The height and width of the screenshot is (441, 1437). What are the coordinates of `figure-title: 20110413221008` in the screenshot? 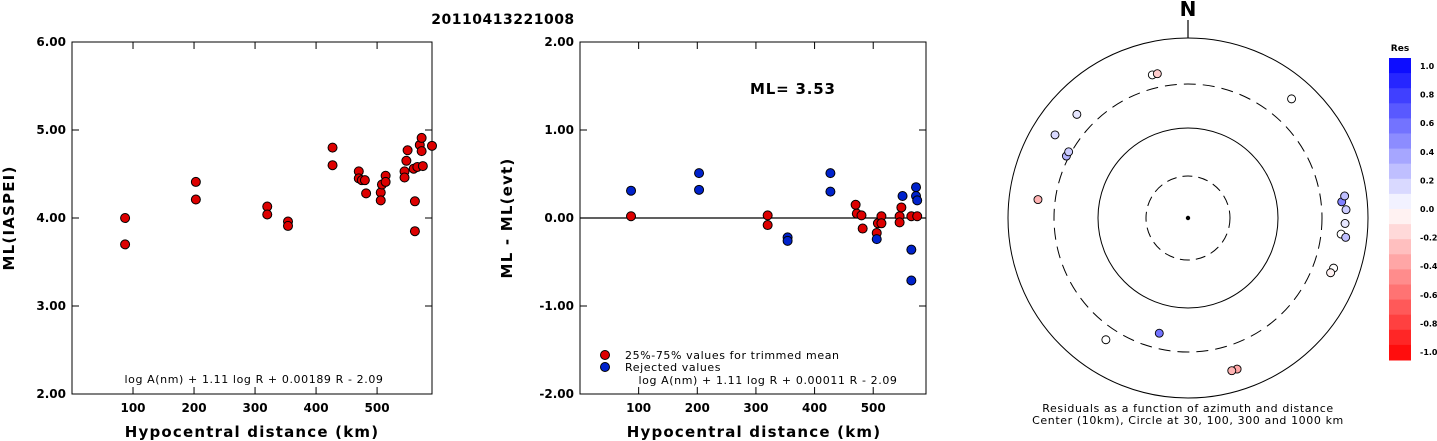 It's located at (502, 20).